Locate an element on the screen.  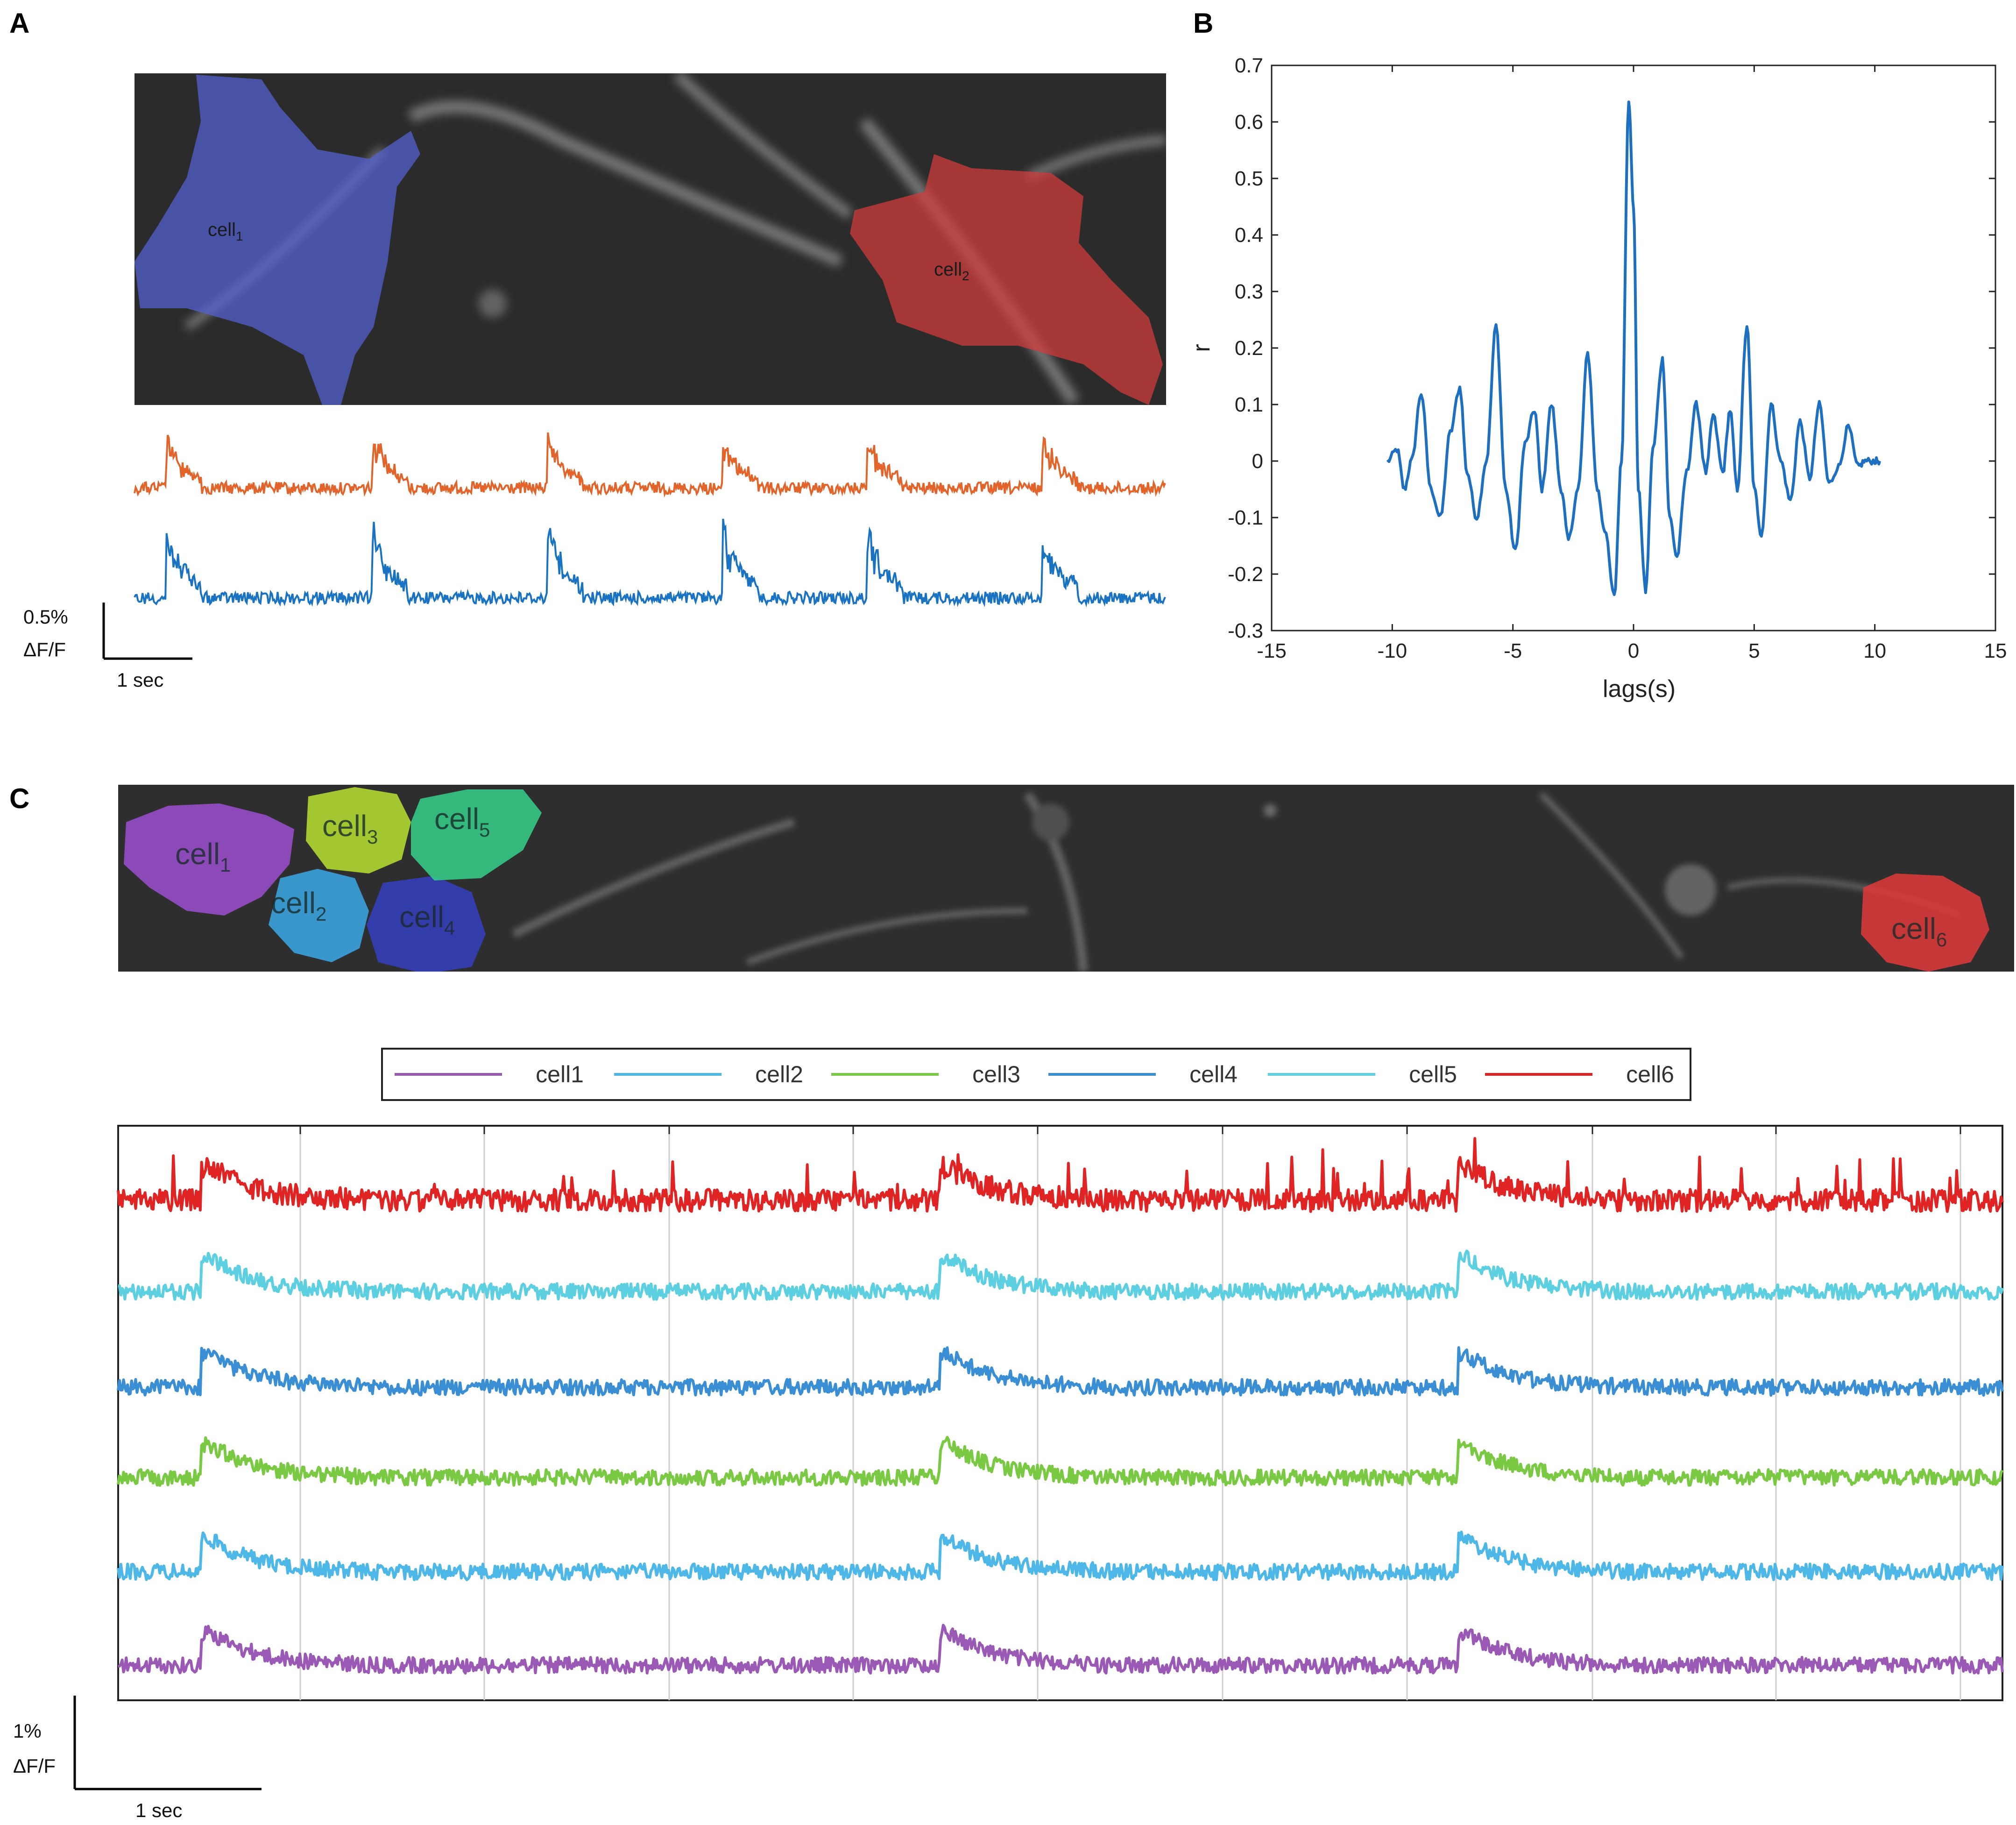
panel-a-scale-amplitude: 0.5% is located at coordinates (45, 617).